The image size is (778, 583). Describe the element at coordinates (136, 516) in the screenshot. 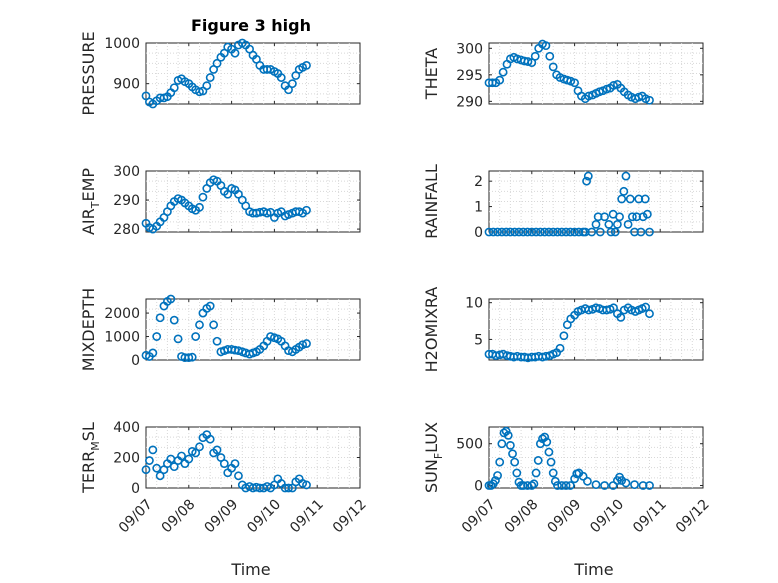

I see `x-tick-label: 09/07` at that location.